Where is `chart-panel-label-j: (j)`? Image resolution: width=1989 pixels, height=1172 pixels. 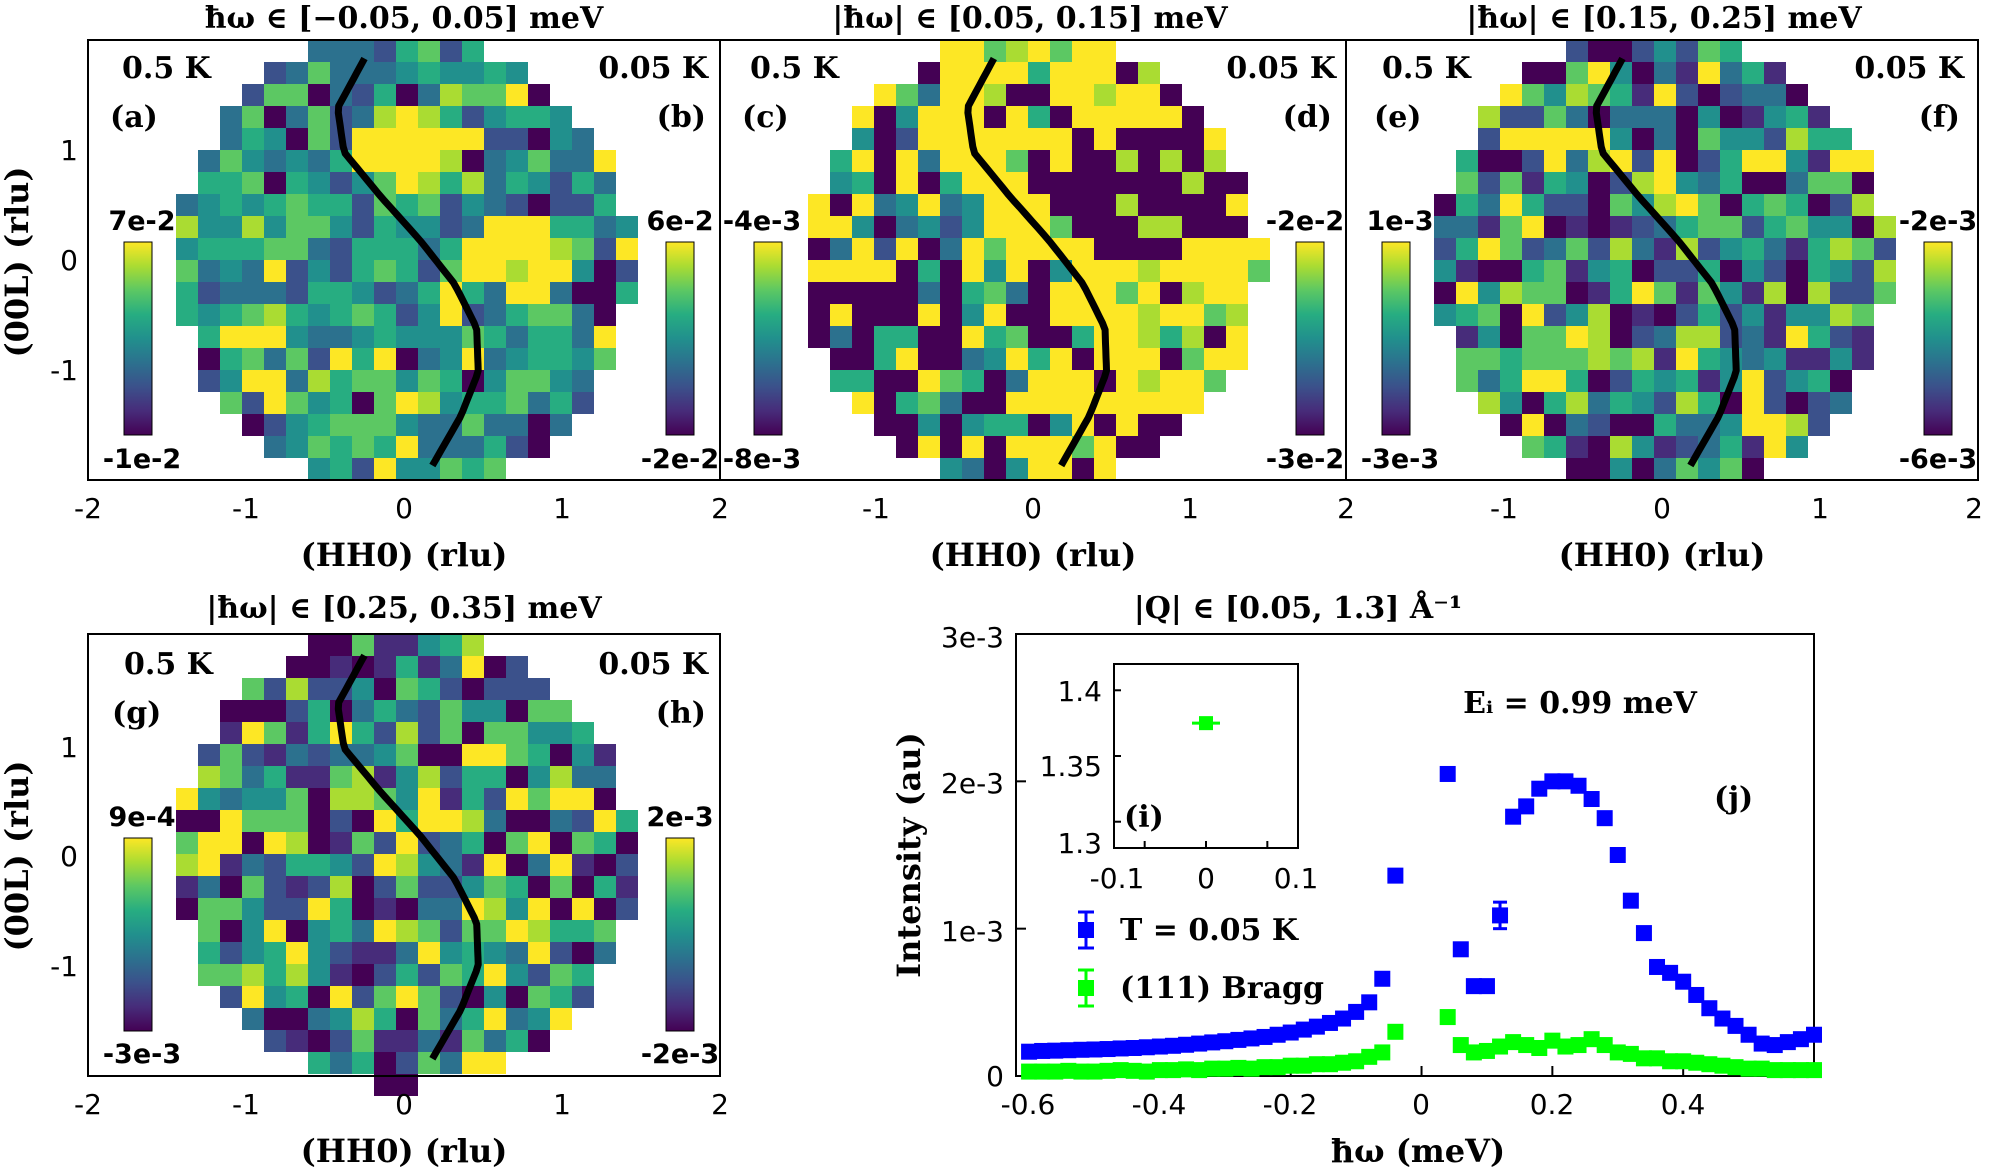 chart-panel-label-j: (j) is located at coordinates (1733, 798).